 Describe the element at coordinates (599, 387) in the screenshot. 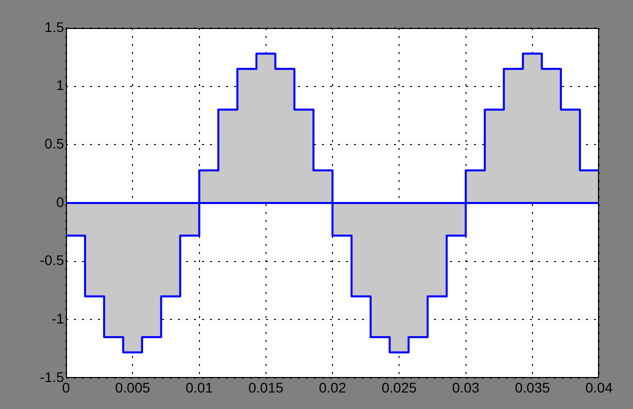

I see `x-tick-label: 0.04` at that location.